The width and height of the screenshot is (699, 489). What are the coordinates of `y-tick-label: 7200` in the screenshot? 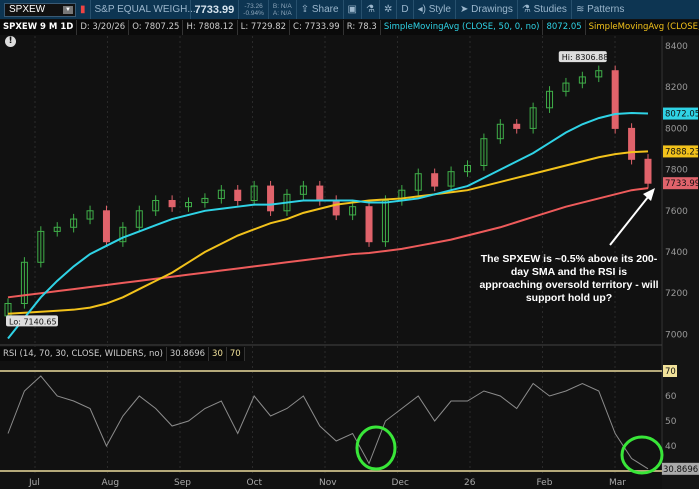 It's located at (676, 294).